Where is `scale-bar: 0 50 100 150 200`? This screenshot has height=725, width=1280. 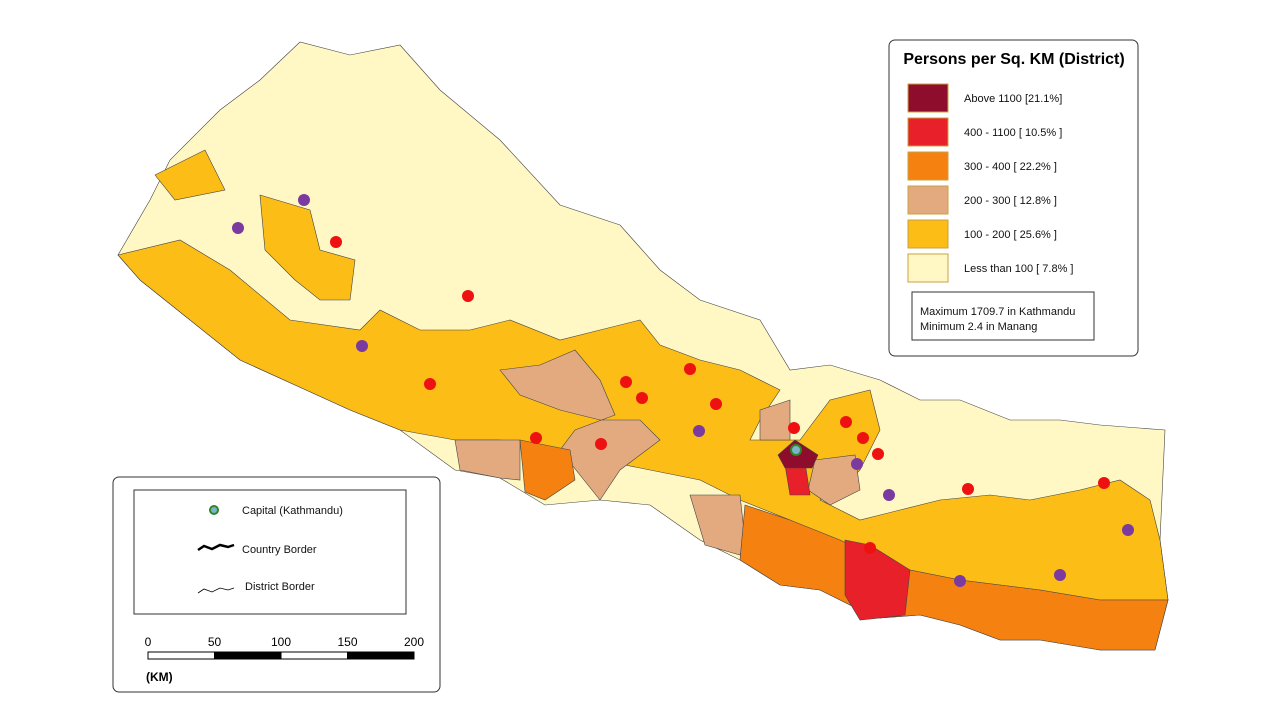 scale-bar: 0 50 100 150 200 is located at coordinates (284, 647).